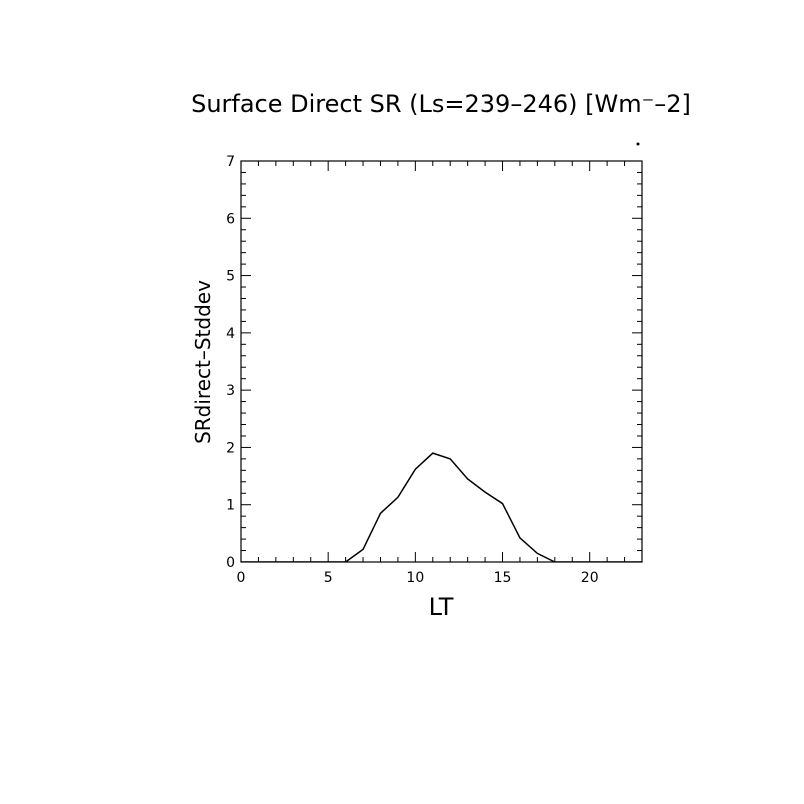 The height and width of the screenshot is (804, 804). I want to click on x-tick-labels: 0 5 10 15 20, so click(418, 578).